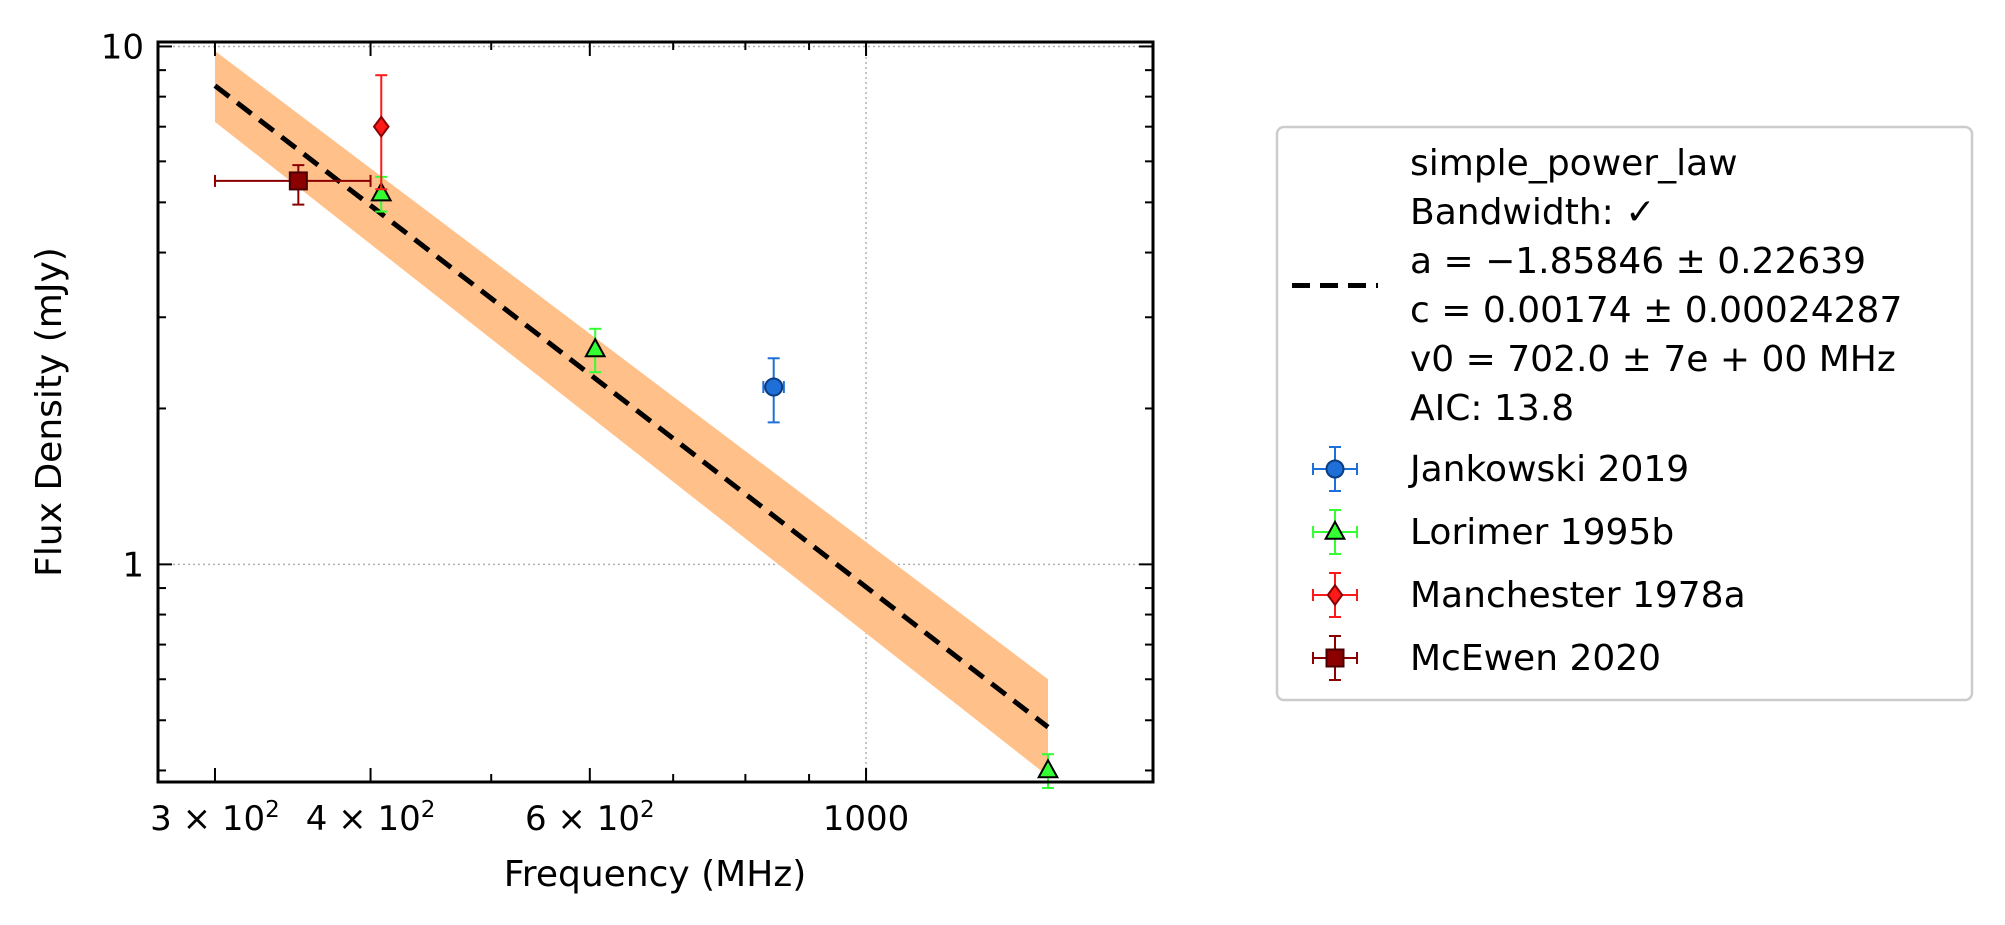 The width and height of the screenshot is (2005, 925). Describe the element at coordinates (1535, 658) in the screenshot. I see `legend-label: McEwen 2020` at that location.